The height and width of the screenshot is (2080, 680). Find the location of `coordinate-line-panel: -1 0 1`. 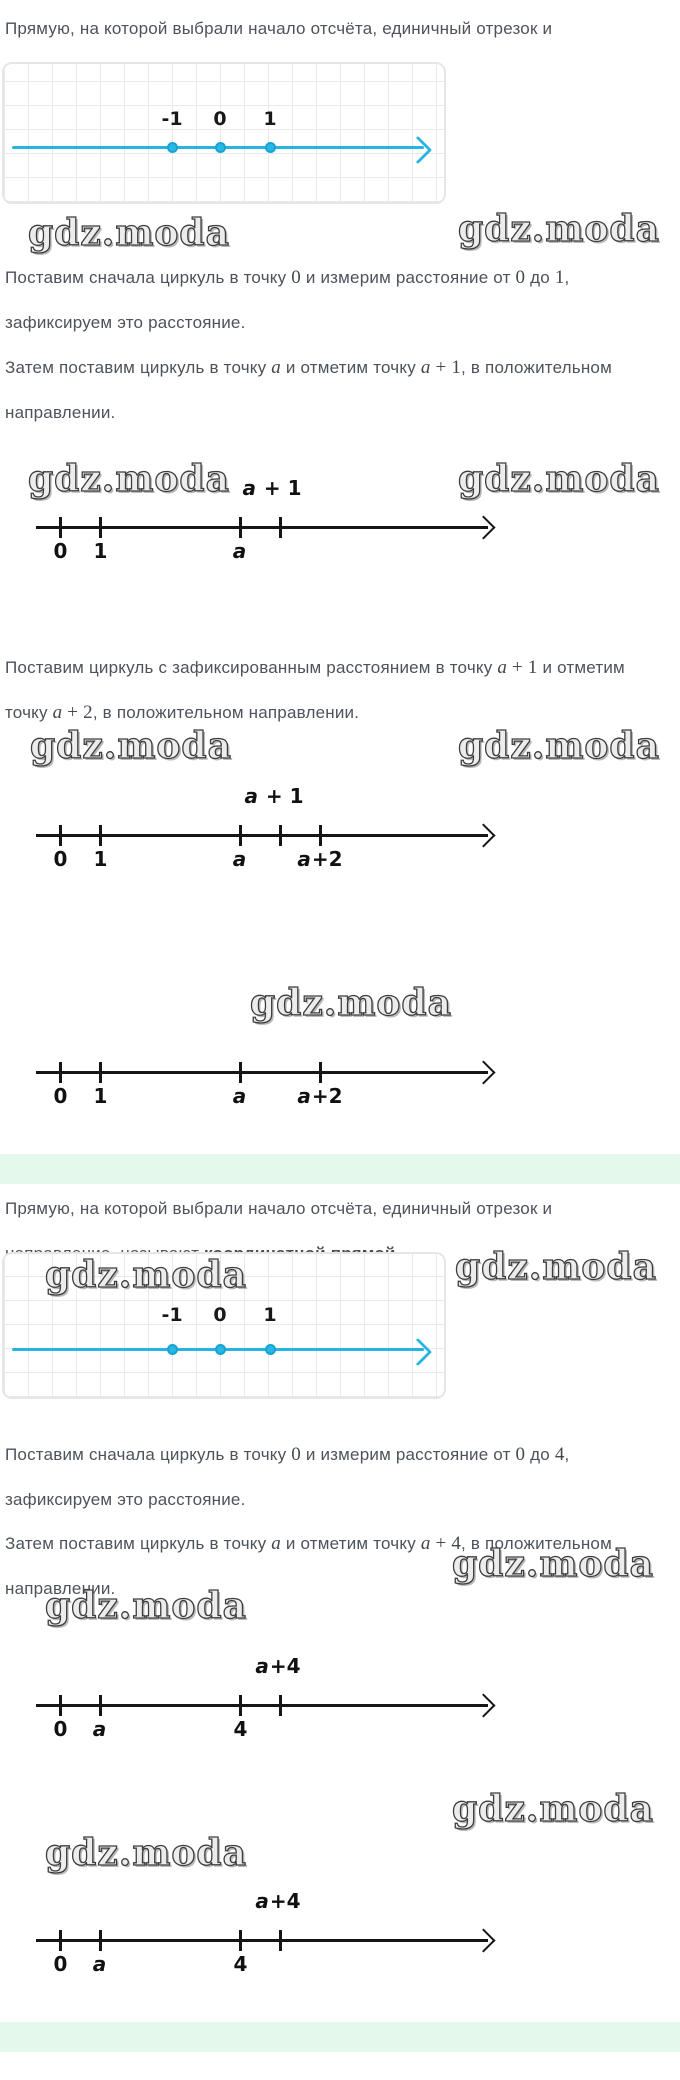

coordinate-line-panel: -1 0 1 is located at coordinates (224, 133).